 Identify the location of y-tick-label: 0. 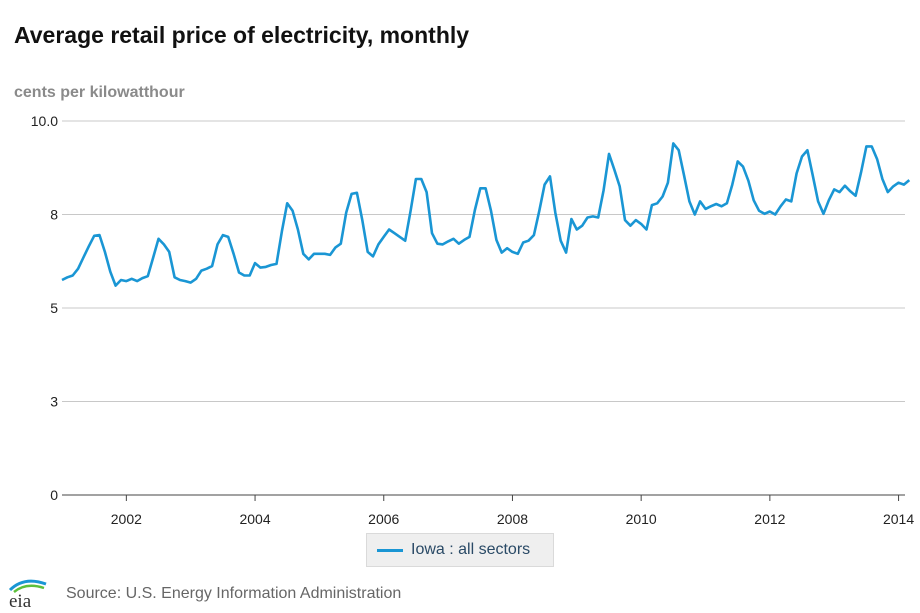
(54, 495).